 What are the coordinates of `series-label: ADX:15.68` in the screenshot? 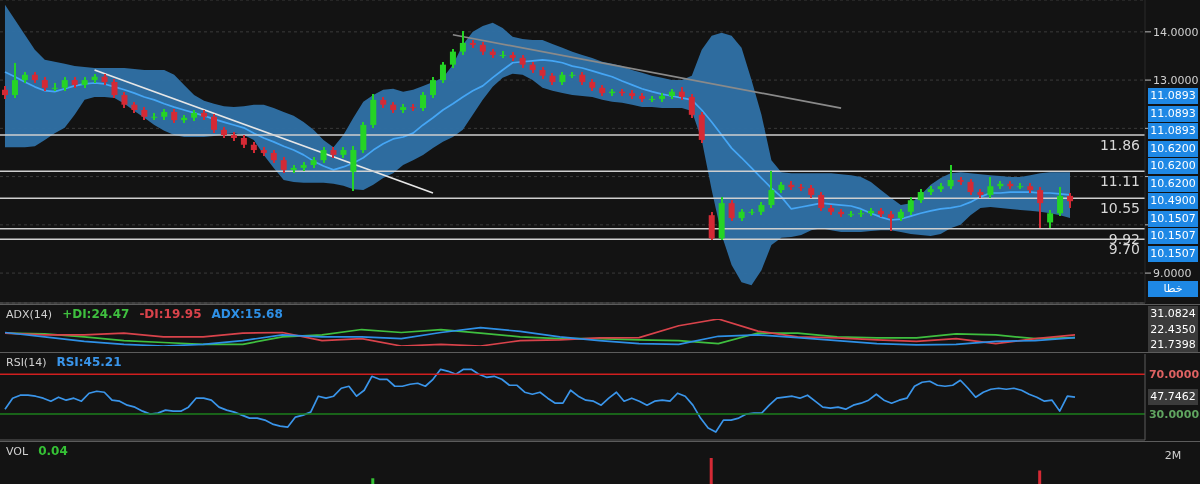 It's located at (247, 314).